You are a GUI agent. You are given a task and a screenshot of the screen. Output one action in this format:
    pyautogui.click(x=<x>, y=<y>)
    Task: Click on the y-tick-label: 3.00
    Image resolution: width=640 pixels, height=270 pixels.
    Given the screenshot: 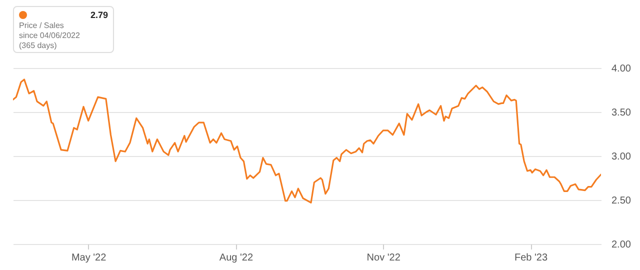 What is the action you would take?
    pyautogui.click(x=622, y=157)
    